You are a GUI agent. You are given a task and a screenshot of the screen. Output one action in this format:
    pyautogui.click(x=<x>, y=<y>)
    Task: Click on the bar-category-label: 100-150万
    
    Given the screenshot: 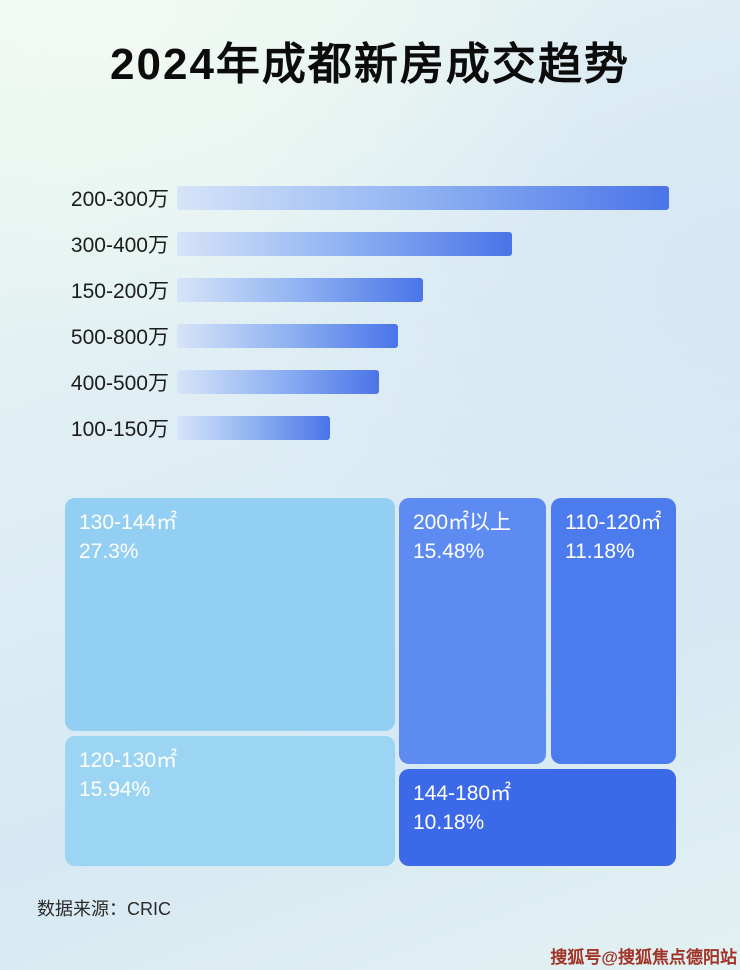 What is the action you would take?
    pyautogui.click(x=119, y=429)
    